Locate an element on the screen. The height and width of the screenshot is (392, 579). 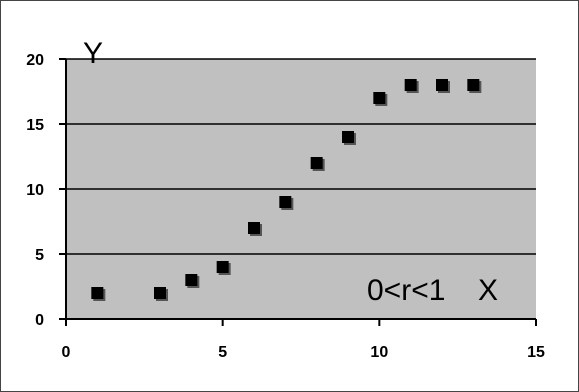
y-tick-label: 0 is located at coordinates (39, 320).